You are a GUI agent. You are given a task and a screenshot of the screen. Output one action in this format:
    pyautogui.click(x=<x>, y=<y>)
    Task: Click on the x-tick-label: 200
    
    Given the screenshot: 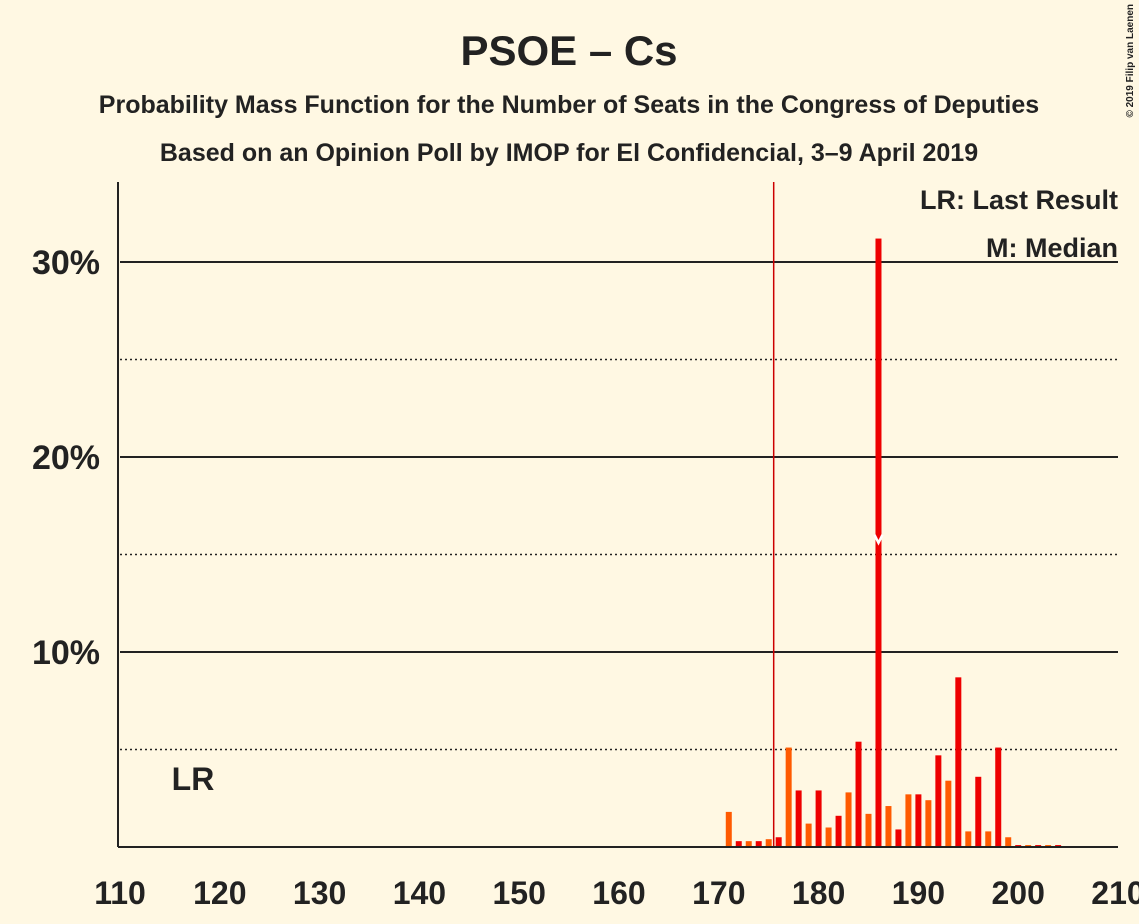 What is the action you would take?
    pyautogui.click(x=1018, y=893)
    